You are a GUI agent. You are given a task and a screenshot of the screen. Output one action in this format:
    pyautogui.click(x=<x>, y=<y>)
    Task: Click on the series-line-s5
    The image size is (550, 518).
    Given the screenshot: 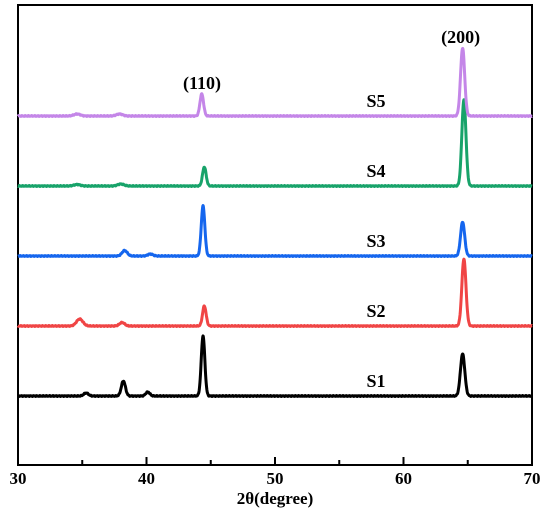 What is the action you would take?
    pyautogui.click(x=275, y=82)
    